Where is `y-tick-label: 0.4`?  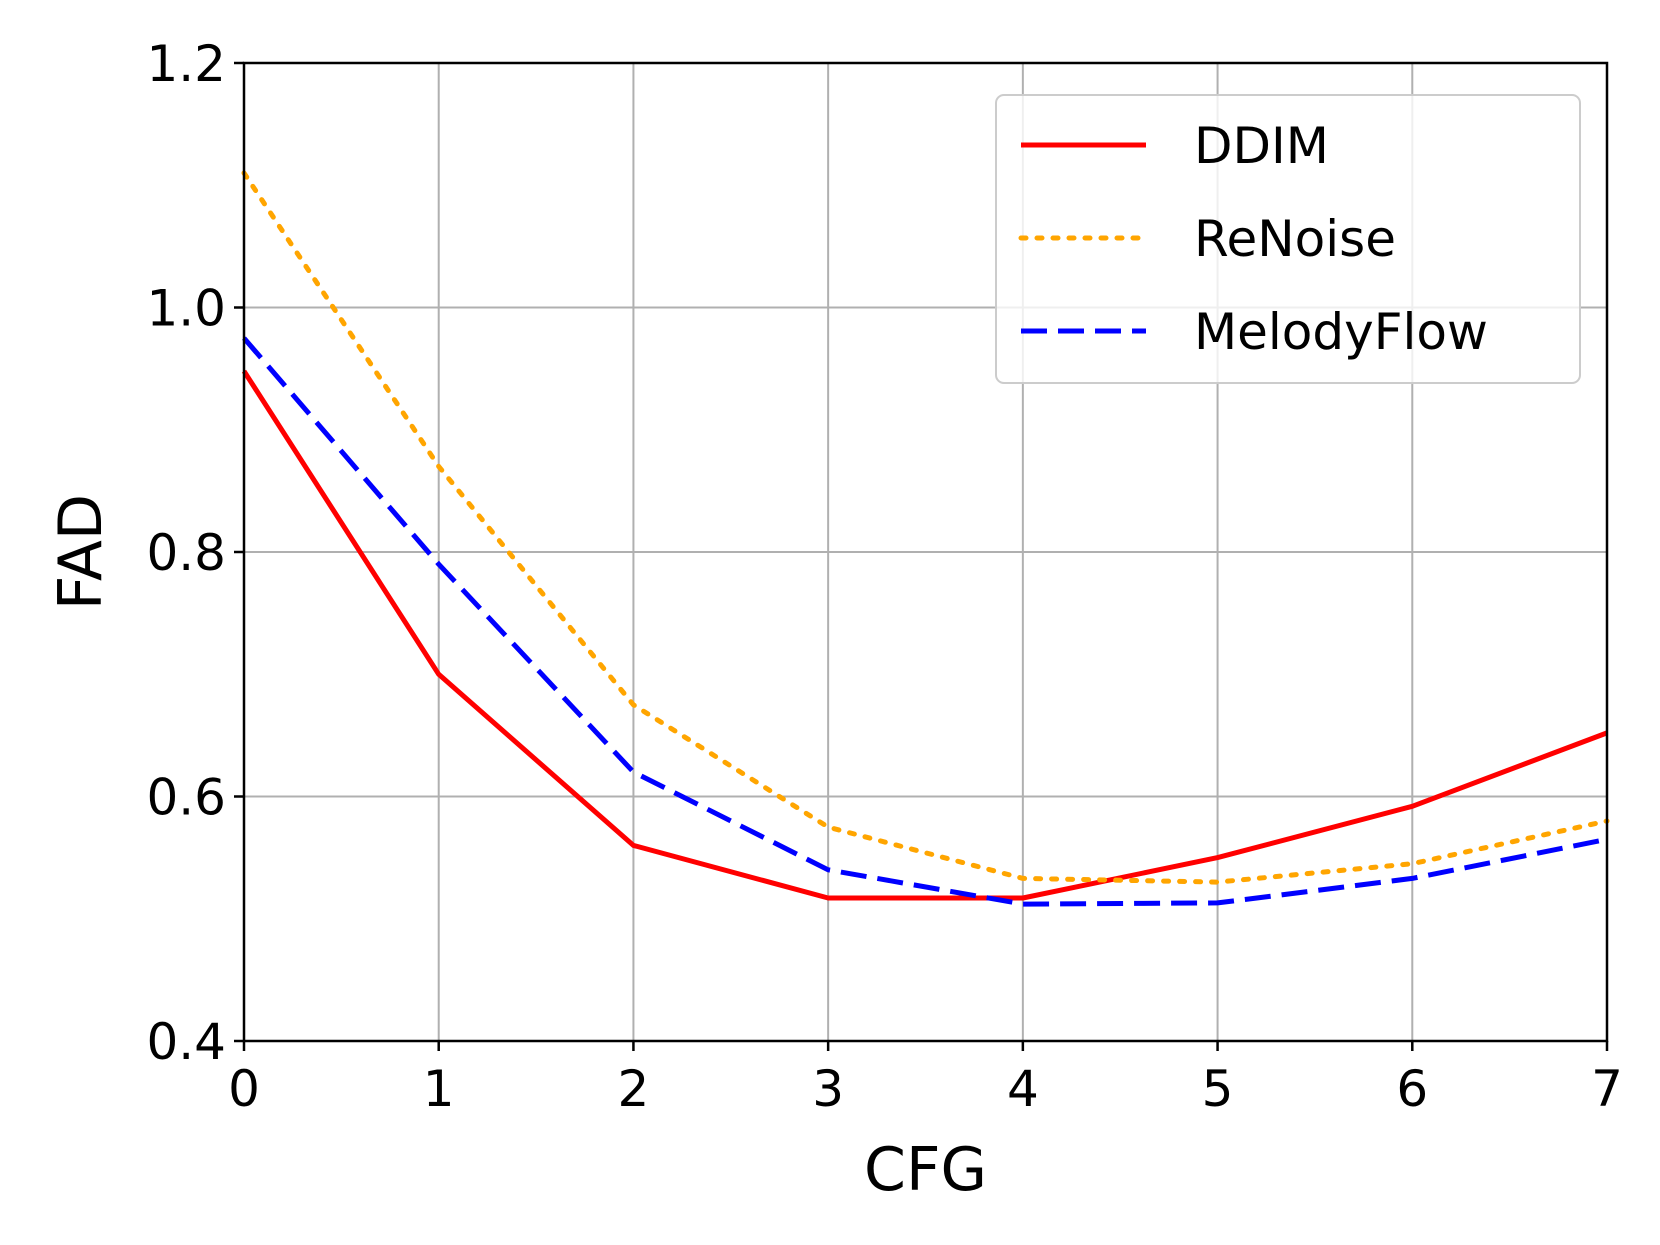 y-tick-label: 0.4 is located at coordinates (186, 1042).